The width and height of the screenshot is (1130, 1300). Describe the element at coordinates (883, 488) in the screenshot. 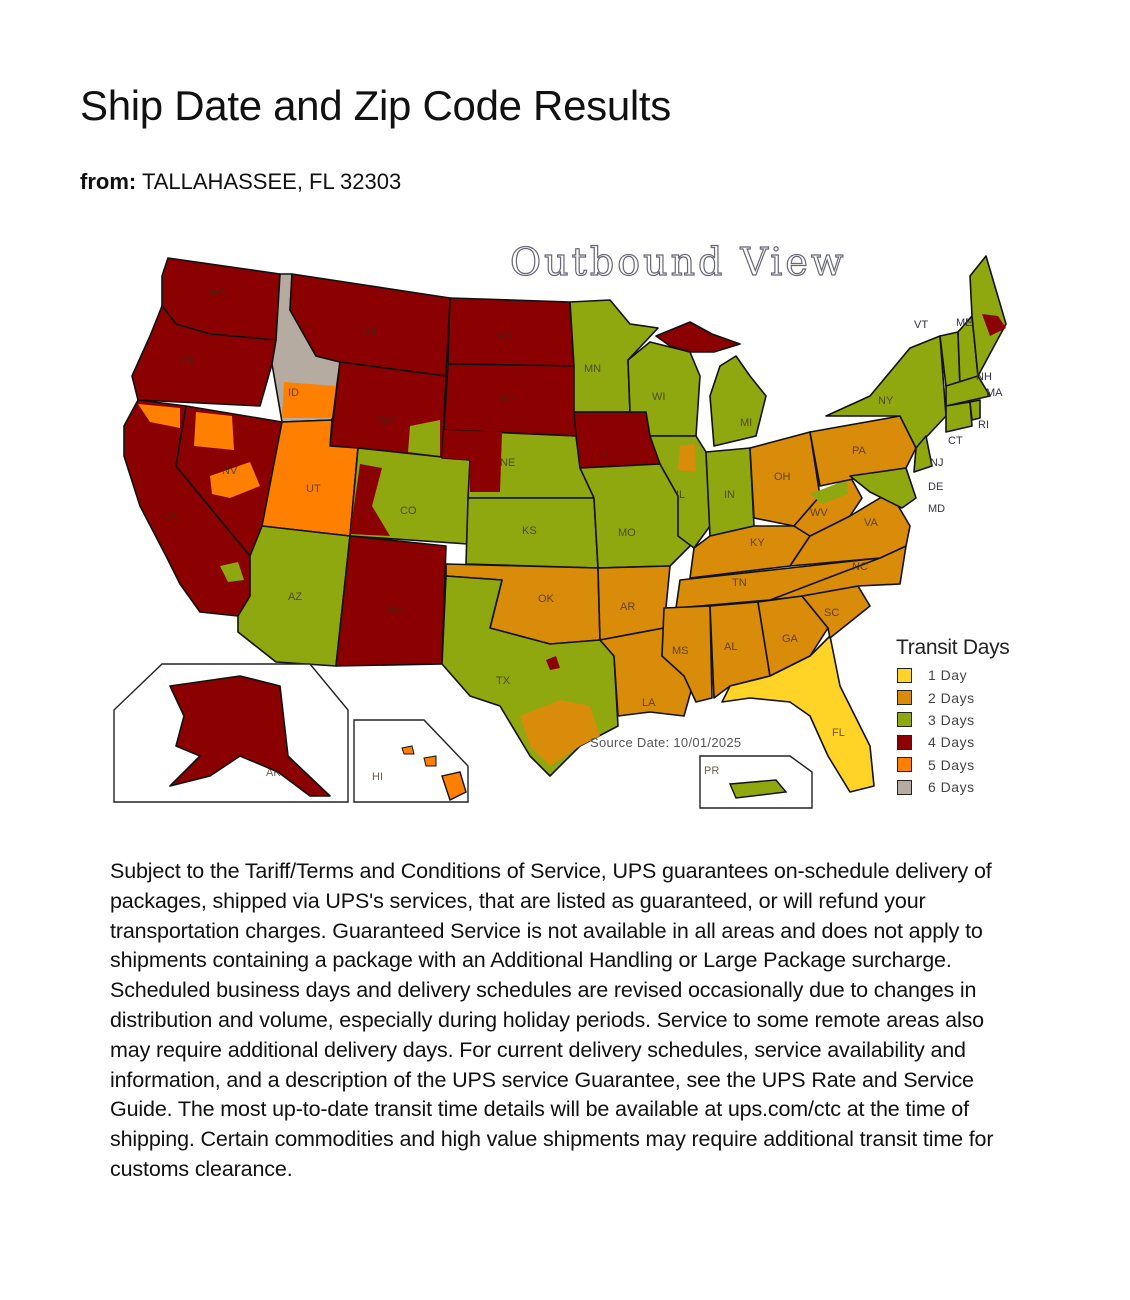

I see `state-MD` at that location.